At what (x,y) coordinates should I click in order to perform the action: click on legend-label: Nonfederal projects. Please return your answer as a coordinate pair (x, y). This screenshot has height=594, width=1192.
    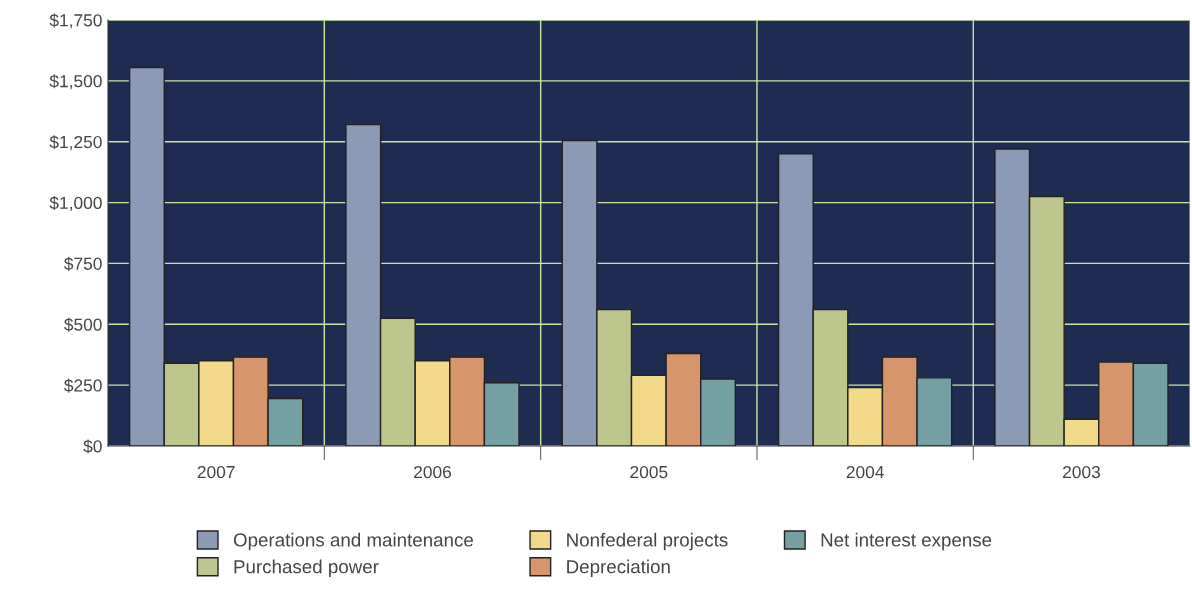
    Looking at the image, I should click on (647, 541).